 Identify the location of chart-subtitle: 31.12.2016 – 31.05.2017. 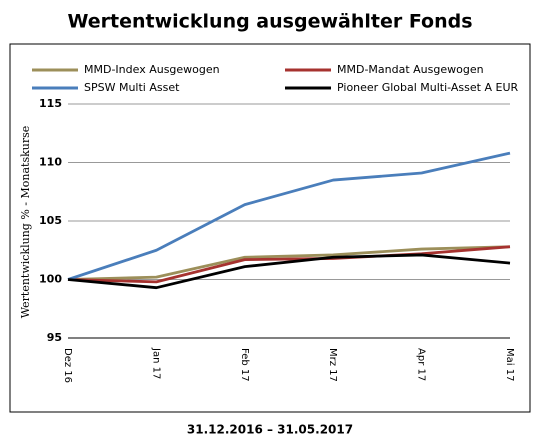
(270, 430).